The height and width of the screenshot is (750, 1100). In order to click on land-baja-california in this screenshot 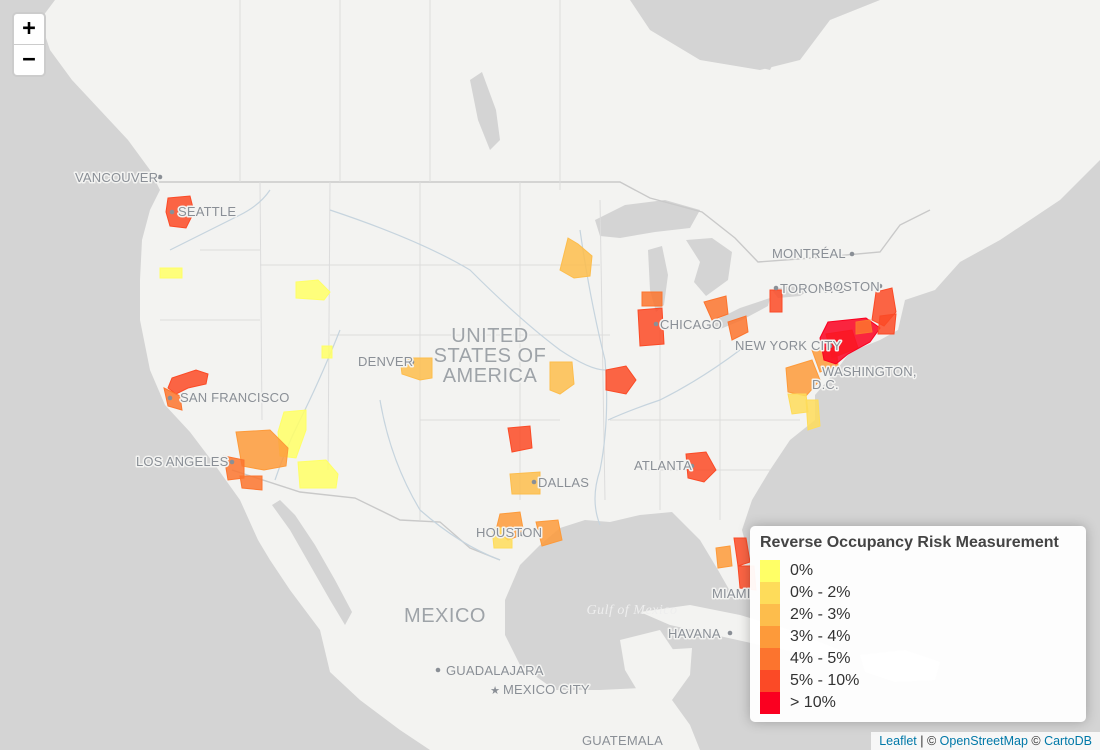, I will do `click(303, 577)`.